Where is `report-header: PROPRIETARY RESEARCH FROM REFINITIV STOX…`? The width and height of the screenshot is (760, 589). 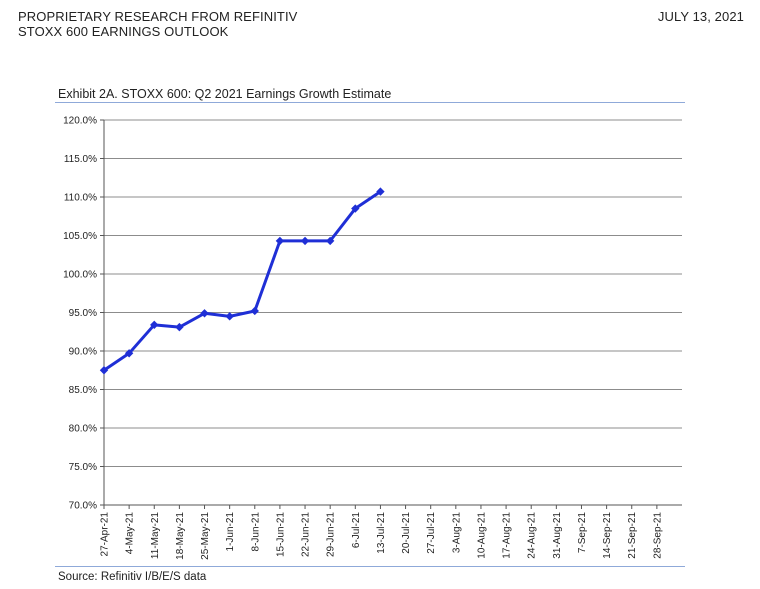
report-header: PROPRIETARY RESEARCH FROM REFINITIV STOX… is located at coordinates (157, 24).